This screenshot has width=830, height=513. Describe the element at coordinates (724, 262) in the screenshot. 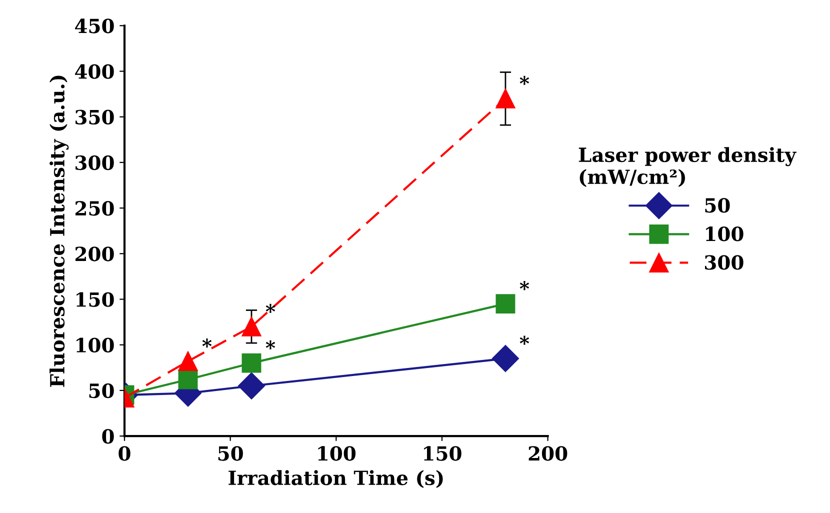

I see `legend-label: 300` at that location.